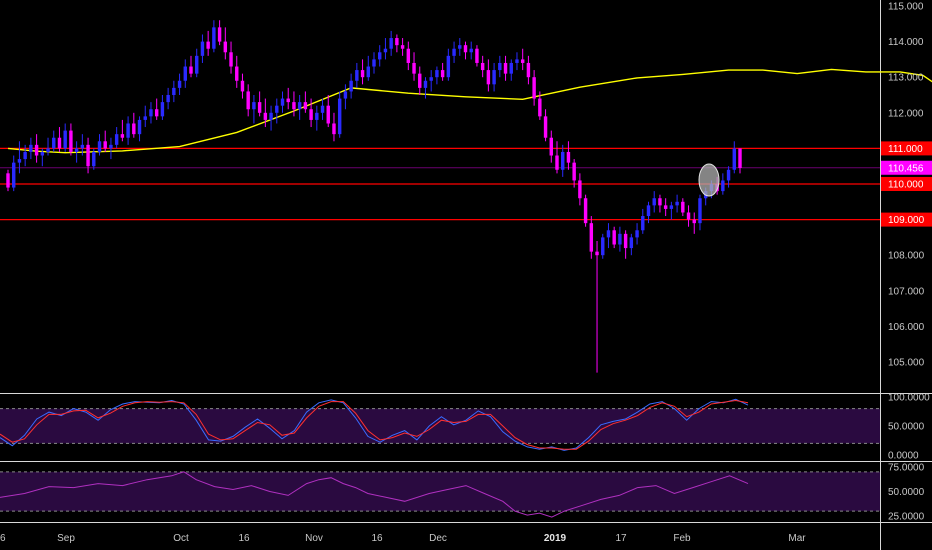  What do you see at coordinates (403, 538) in the screenshot?
I see `time-axis: 6 Sep Oct 16 Nov 16 Dec 2019 17 Feb Mar` at bounding box center [403, 538].